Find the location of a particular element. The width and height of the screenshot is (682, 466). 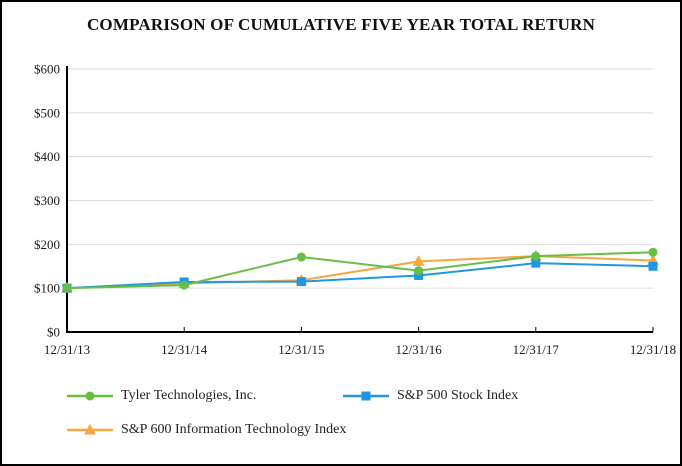

svg-text: $500 is located at coordinates (47, 112).